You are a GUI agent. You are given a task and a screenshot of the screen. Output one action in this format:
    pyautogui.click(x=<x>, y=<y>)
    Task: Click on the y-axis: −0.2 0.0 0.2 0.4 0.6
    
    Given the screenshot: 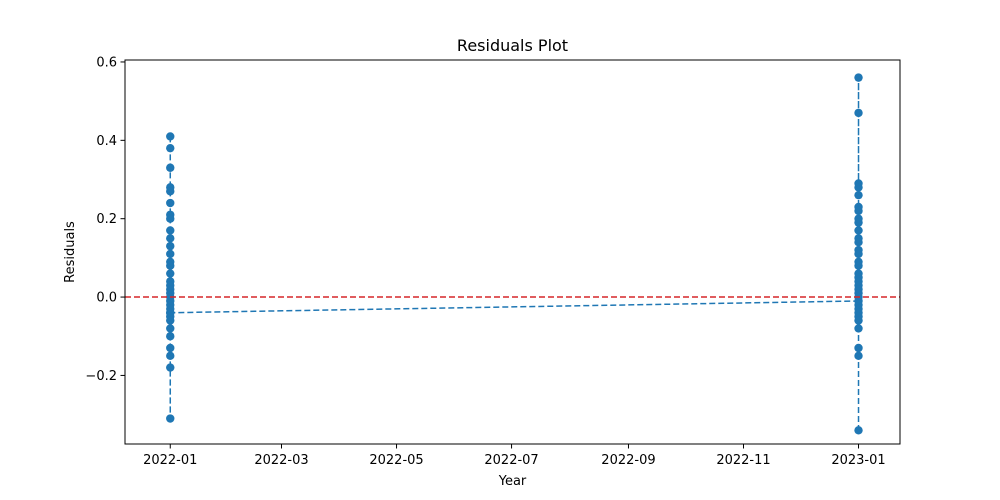 What is the action you would take?
    pyautogui.click(x=105, y=219)
    